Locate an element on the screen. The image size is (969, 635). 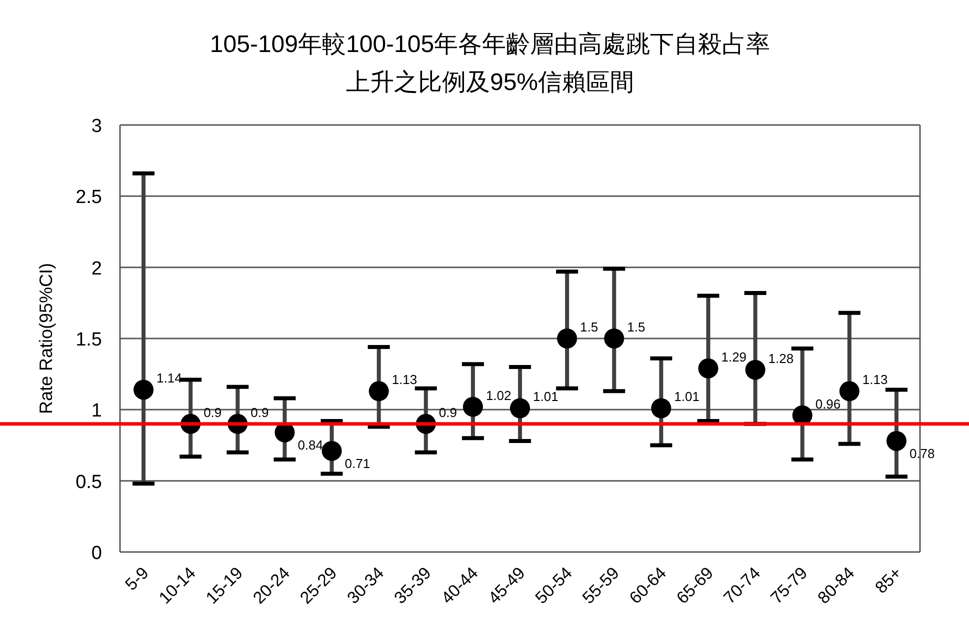
data-label: 1.29 is located at coordinates (734, 356).